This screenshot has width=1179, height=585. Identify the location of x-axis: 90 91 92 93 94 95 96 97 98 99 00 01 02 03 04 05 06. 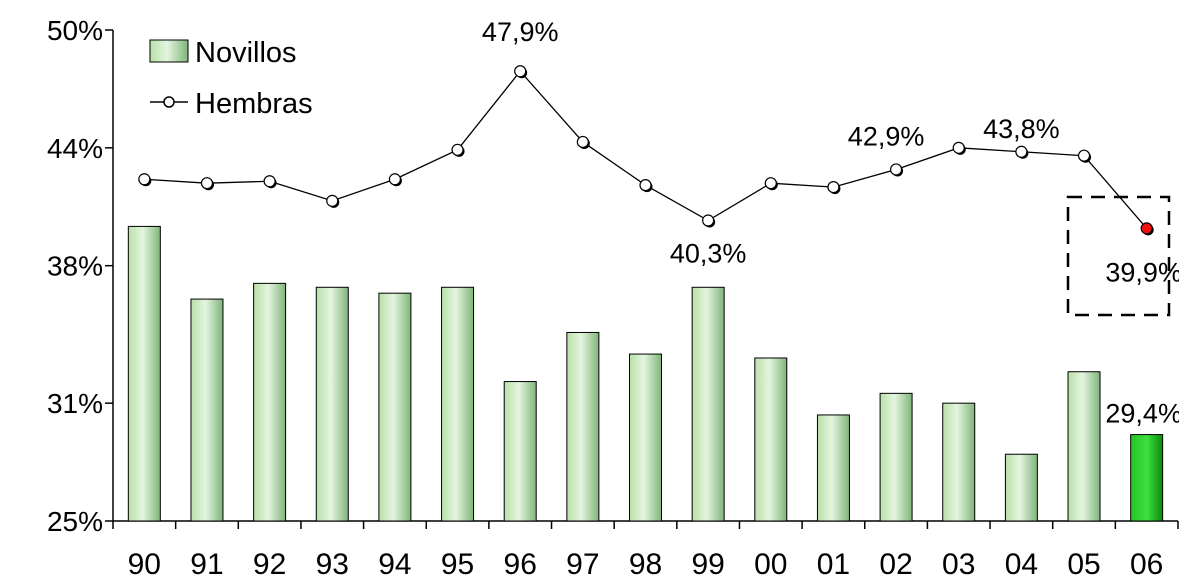
(645, 550).